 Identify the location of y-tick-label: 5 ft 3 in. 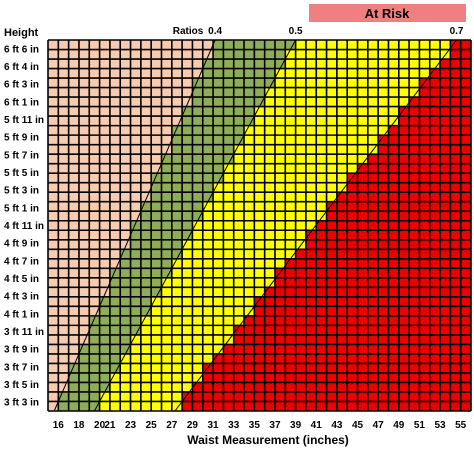
(21, 191).